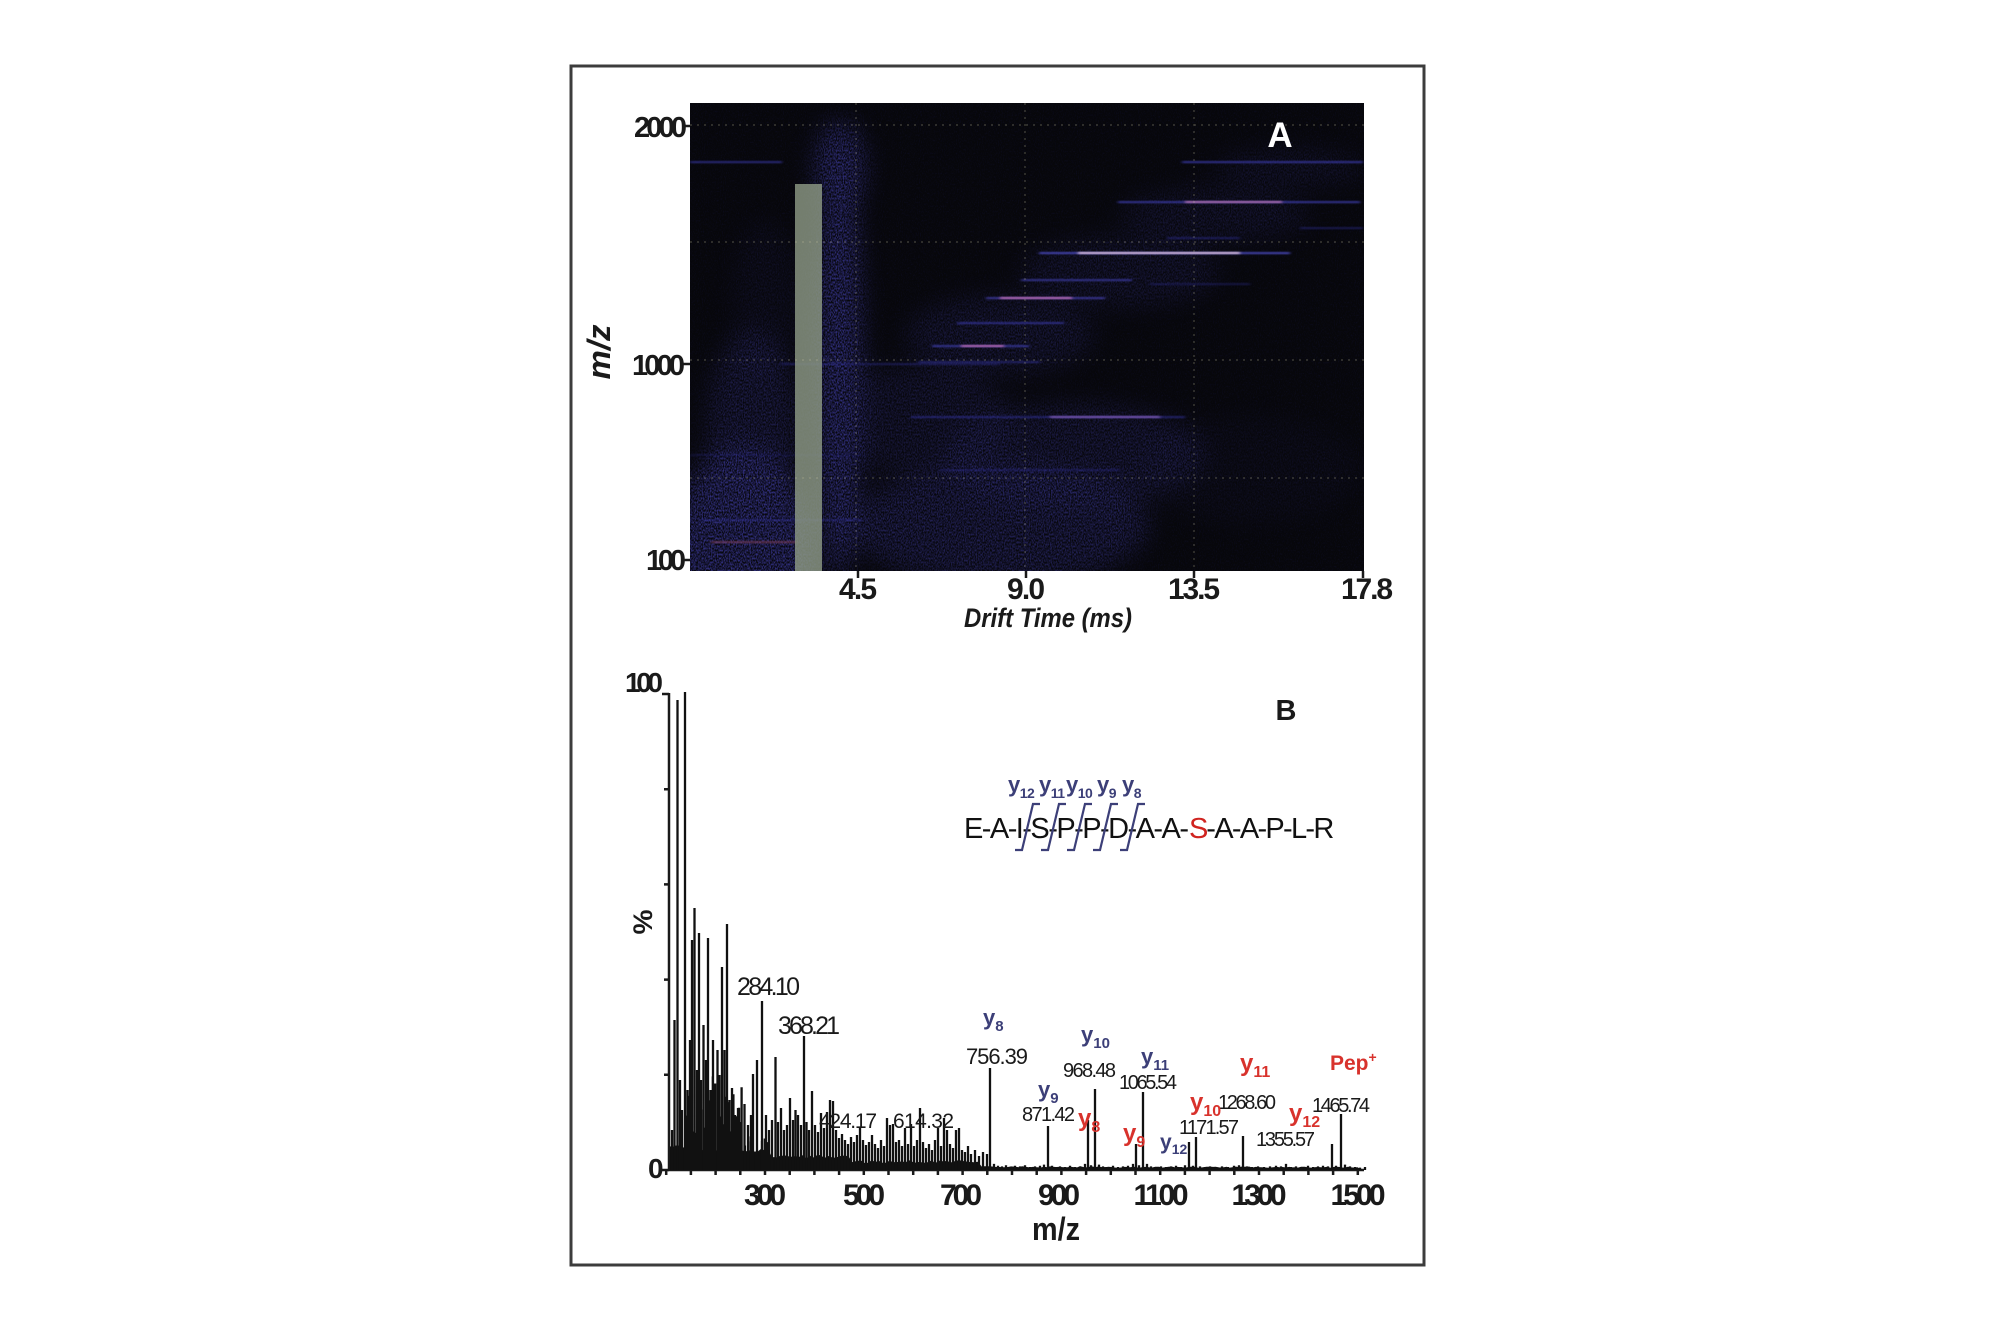  I want to click on svg-text: 13.5, so click(1194, 589).